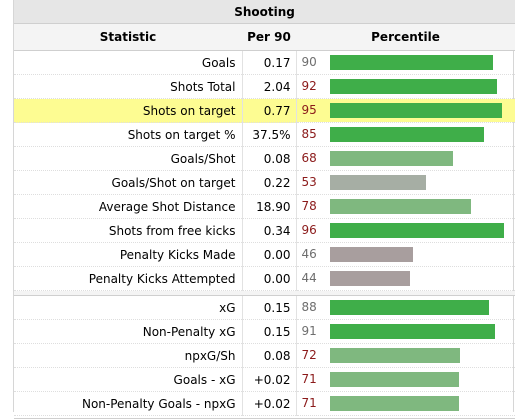 This screenshot has width=517, height=419. What do you see at coordinates (128, 278) in the screenshot?
I see `stat-name: Penalty Kicks Attempted` at bounding box center [128, 278].